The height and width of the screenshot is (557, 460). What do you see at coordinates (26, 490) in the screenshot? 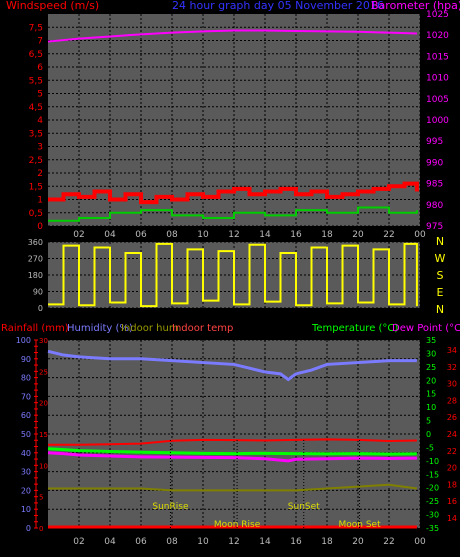
I see `humidity-y-tick: 20` at bounding box center [26, 490].